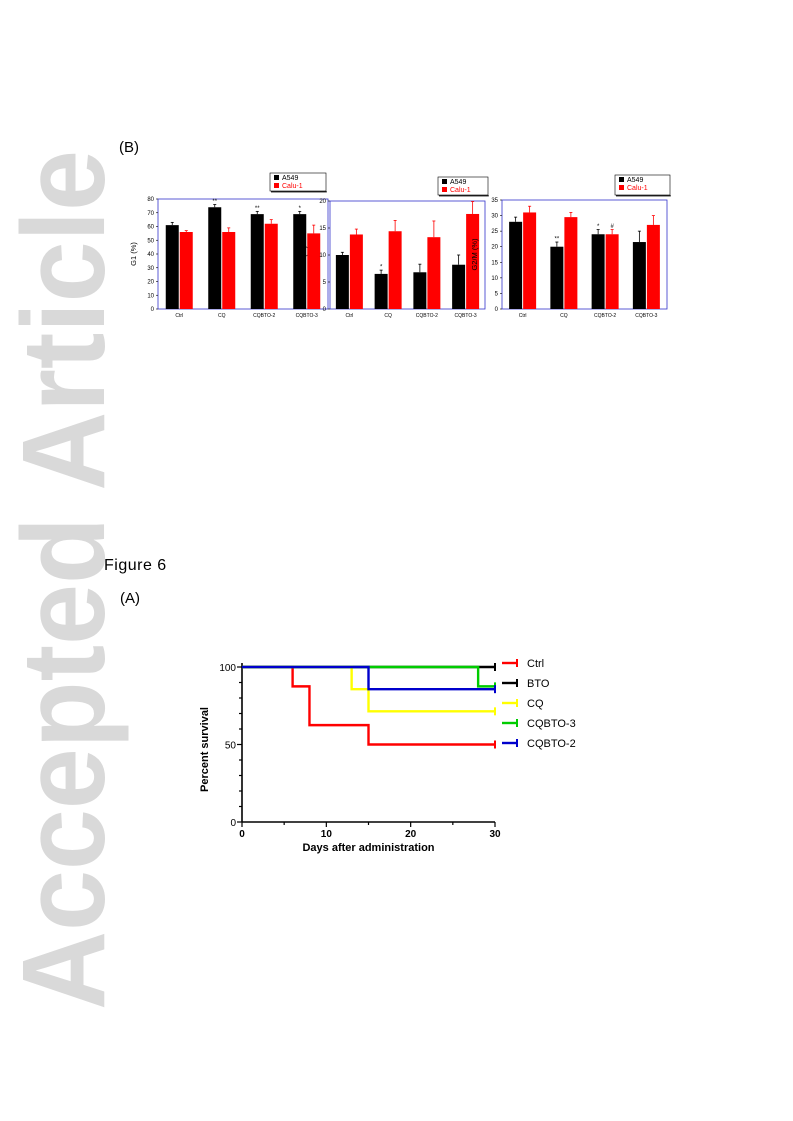  I want to click on y-axis-label: Percent survival, so click(205, 749).